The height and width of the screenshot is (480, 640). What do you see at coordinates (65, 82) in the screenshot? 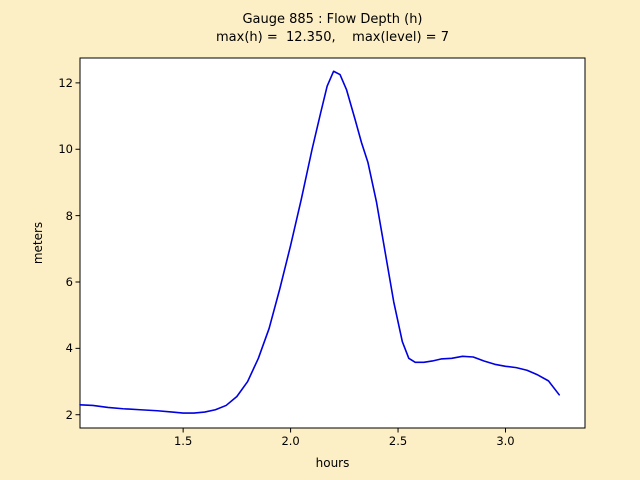
I see `y-tick-label: 12` at bounding box center [65, 82].